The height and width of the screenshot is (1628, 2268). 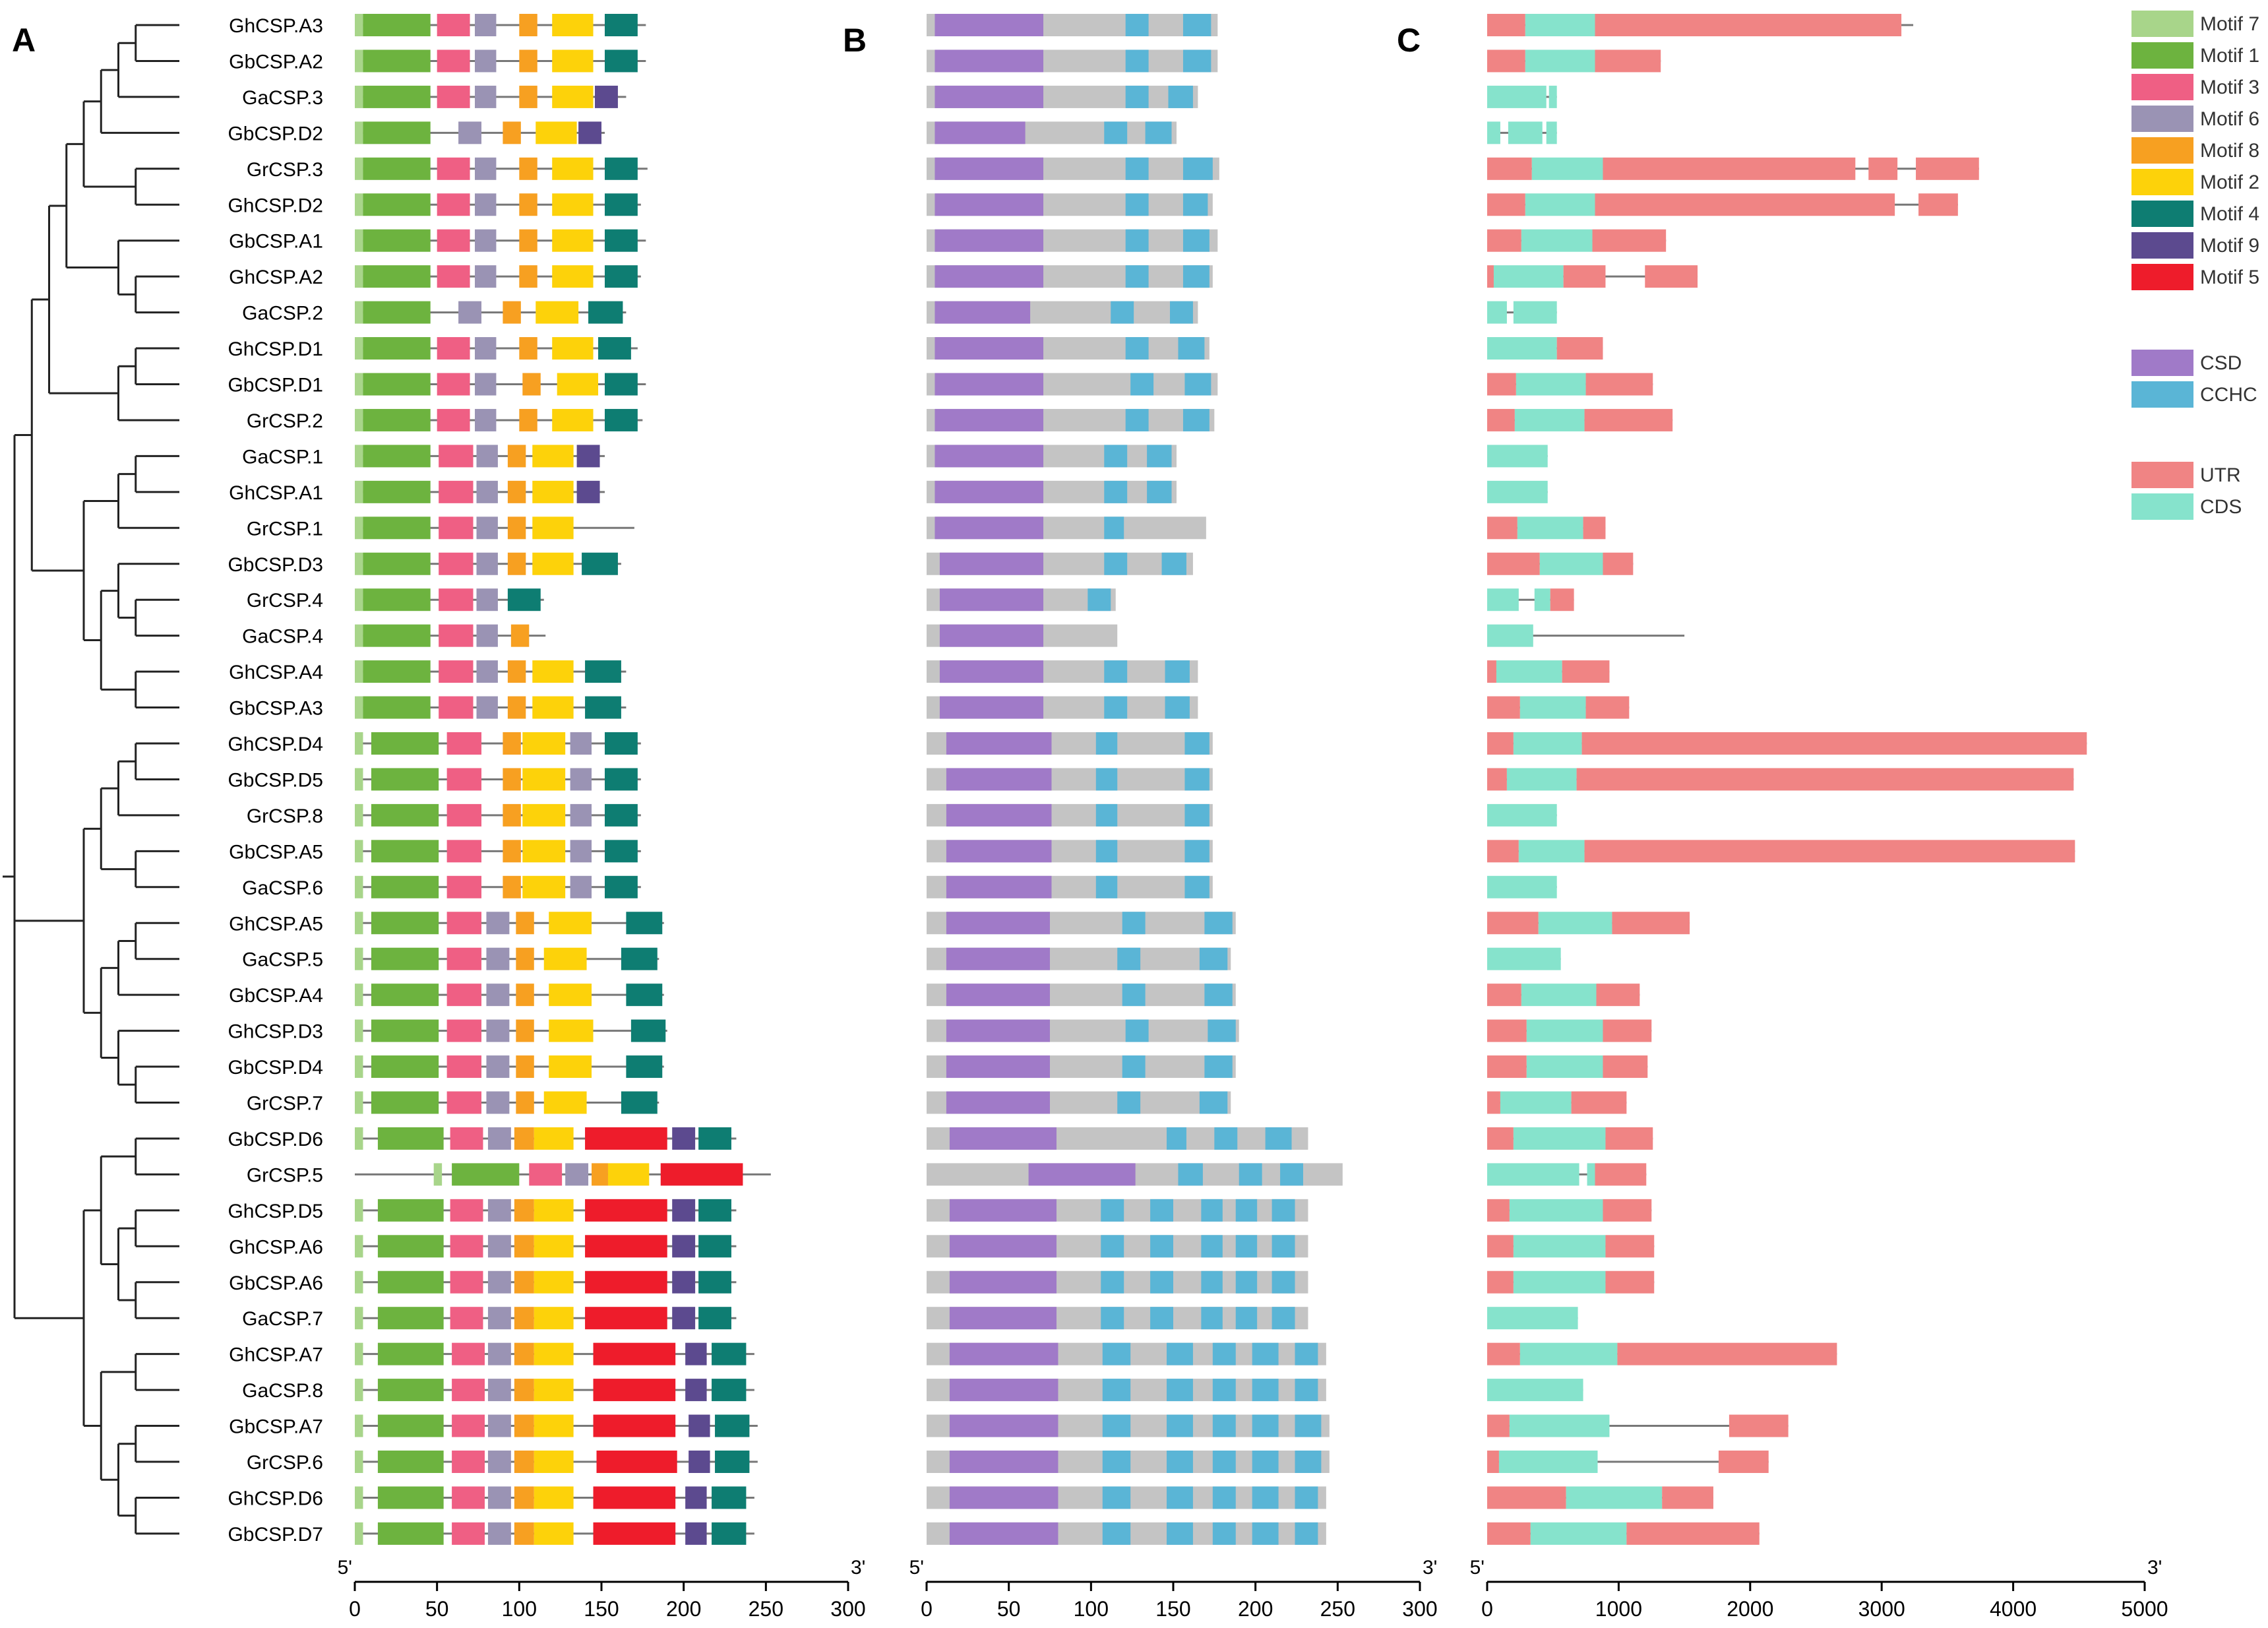 What do you see at coordinates (998, 1030) in the screenshot?
I see `domain-csd-ghcsp-d3` at bounding box center [998, 1030].